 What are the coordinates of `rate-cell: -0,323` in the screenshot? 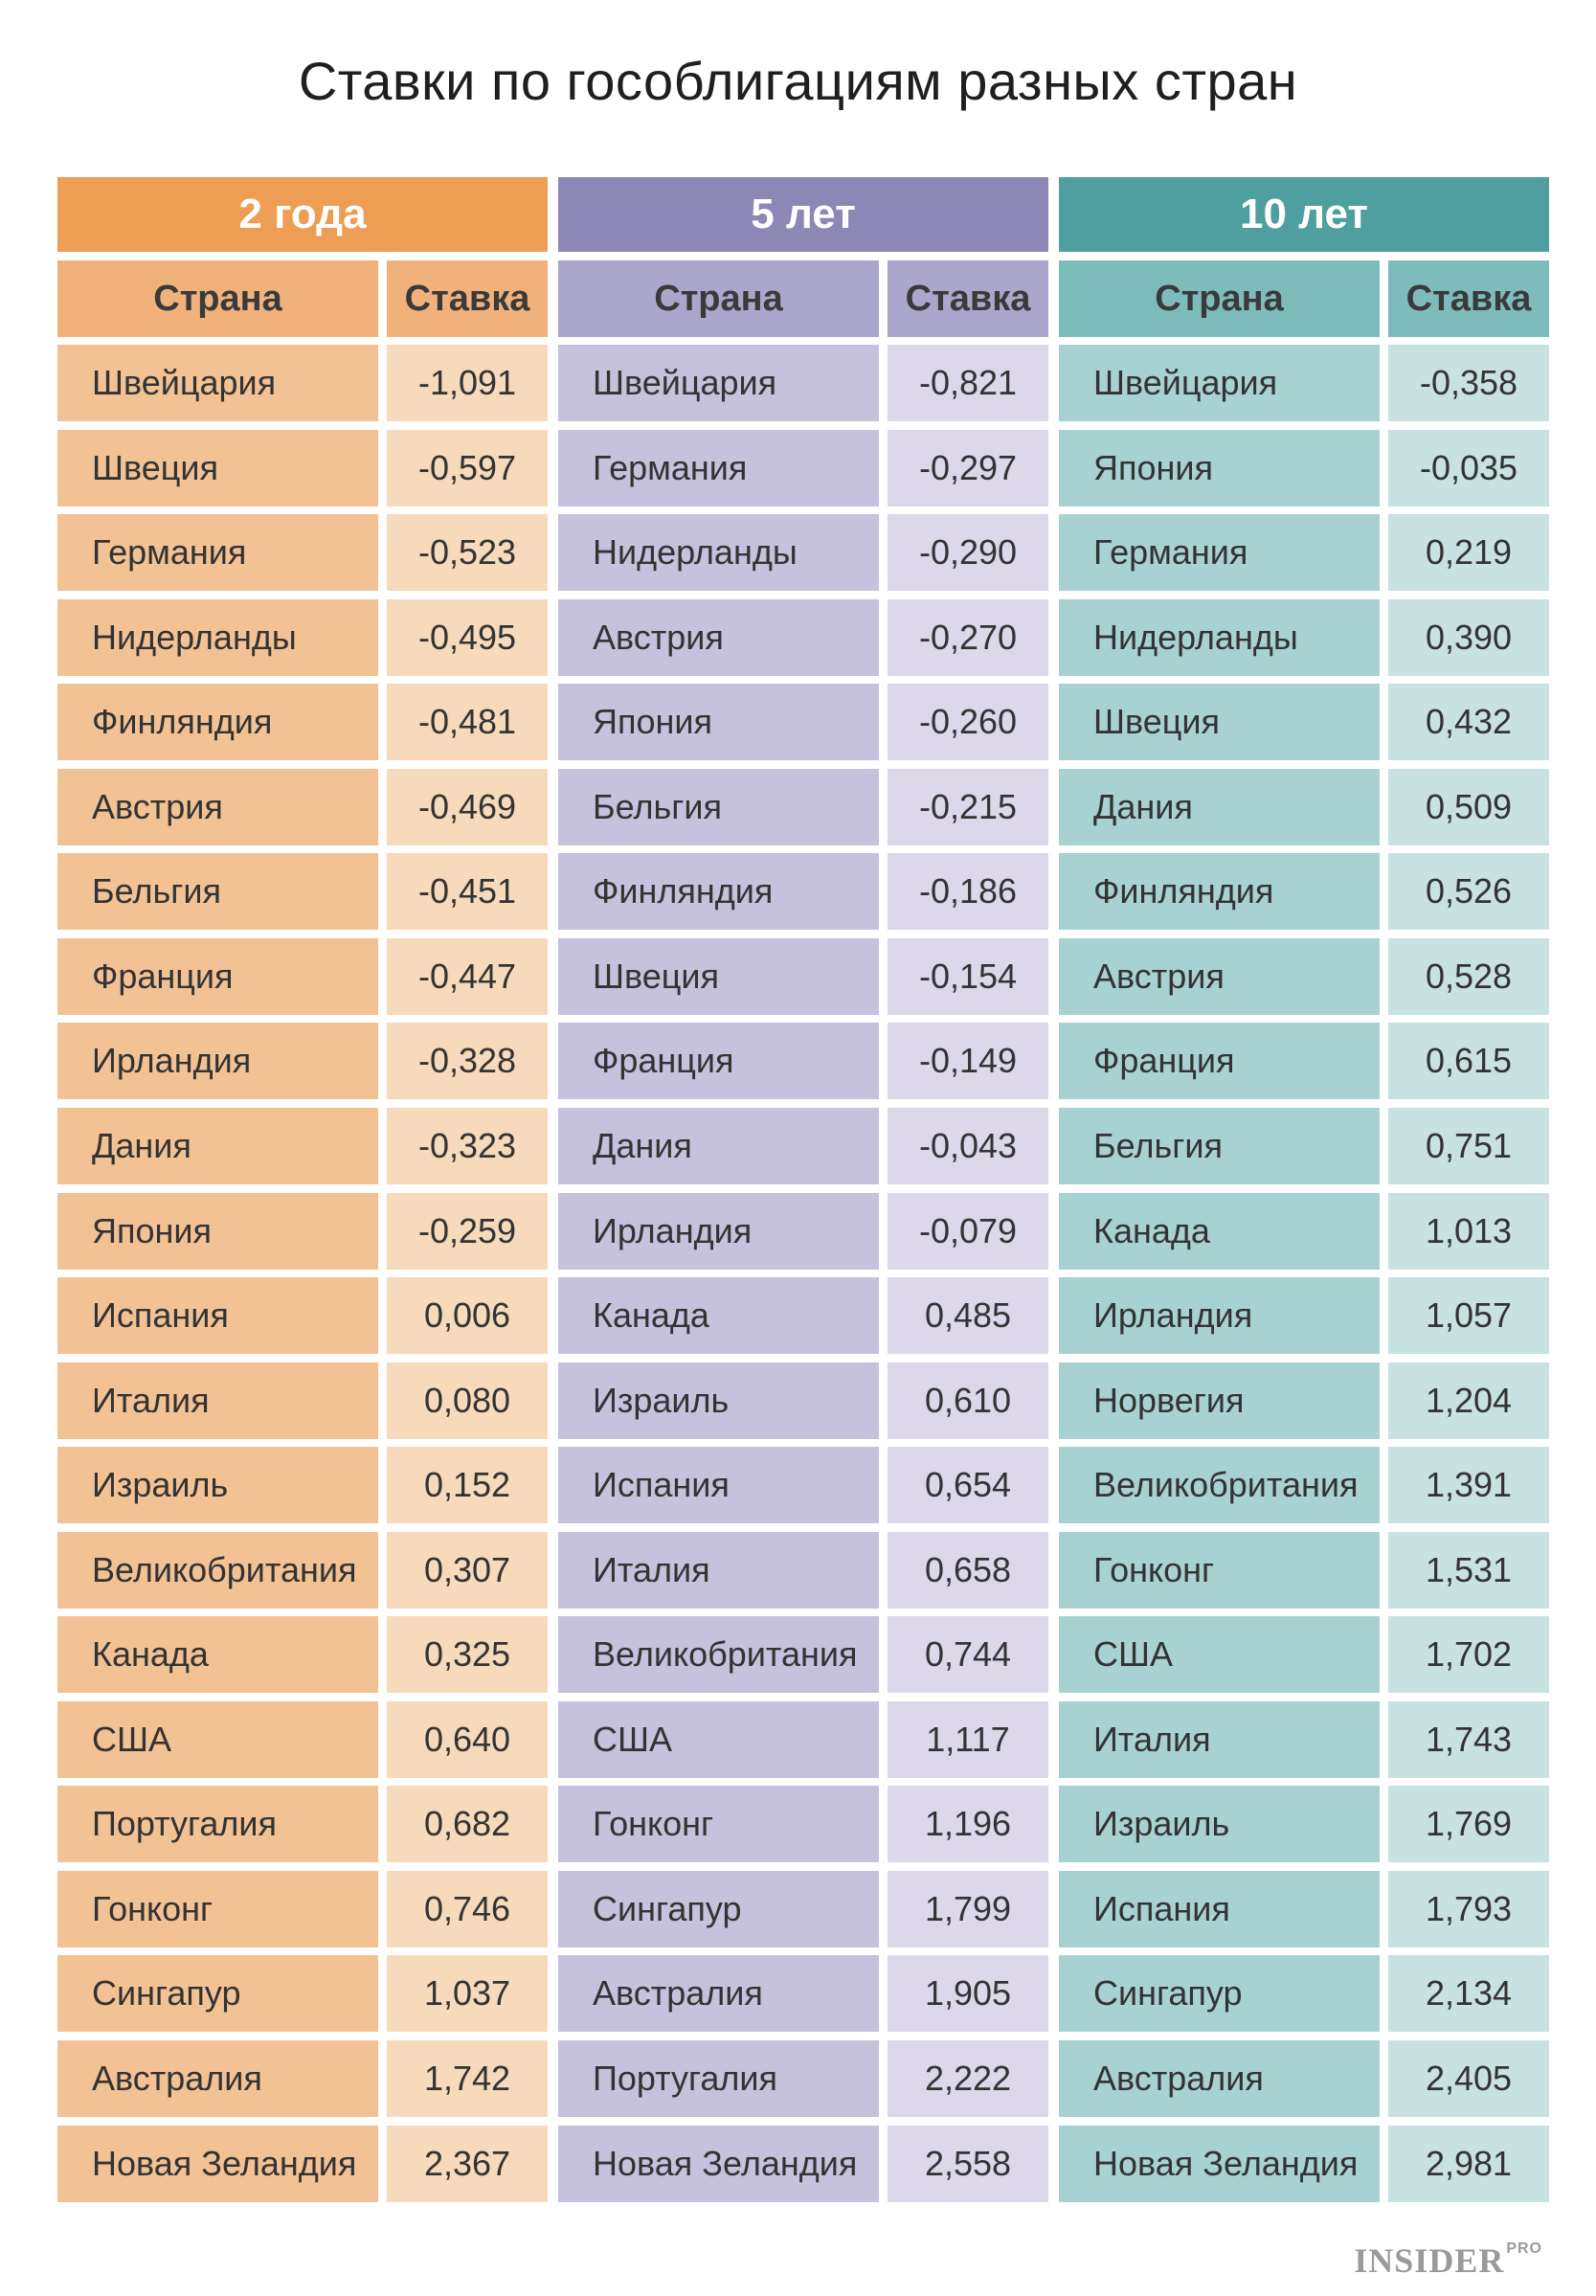 It's located at (467, 1145).